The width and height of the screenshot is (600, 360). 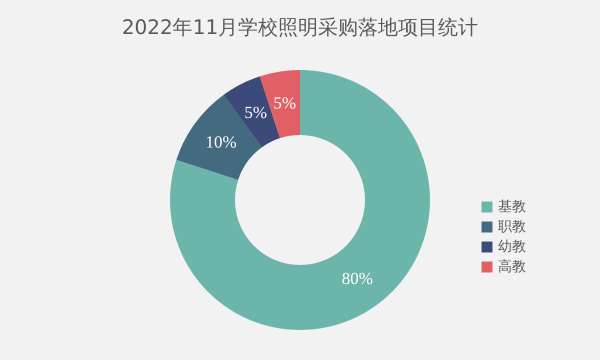 I want to click on data-label: 10%, so click(x=221, y=142).